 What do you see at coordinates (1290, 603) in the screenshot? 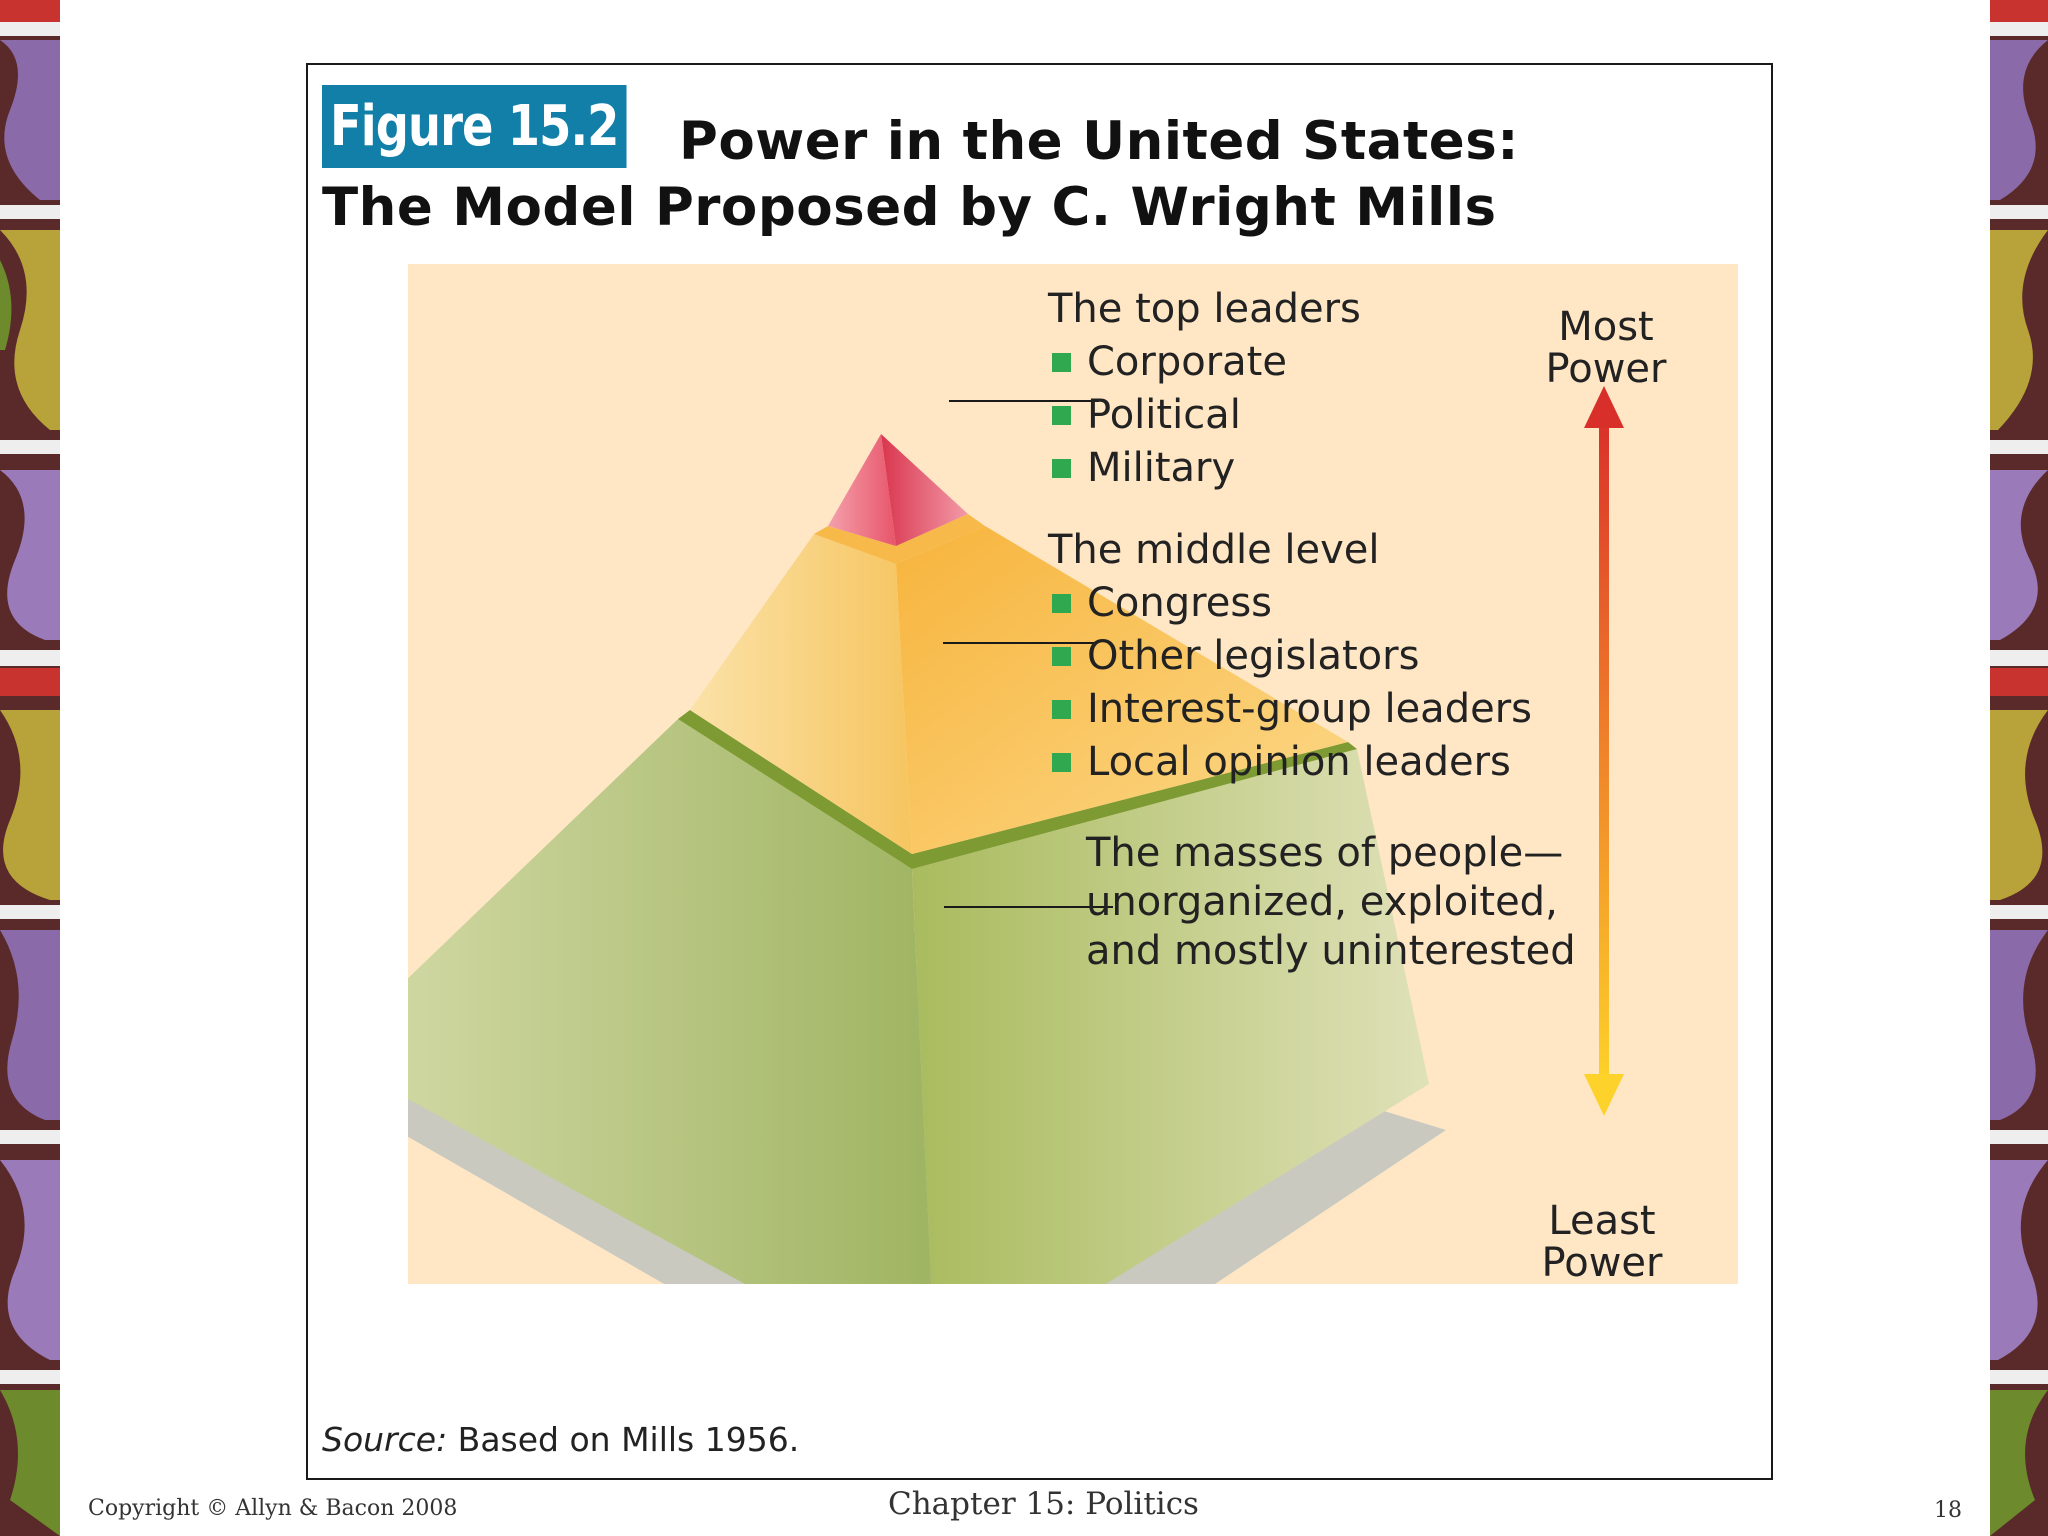
I see `level-middle-item: Congress` at bounding box center [1290, 603].